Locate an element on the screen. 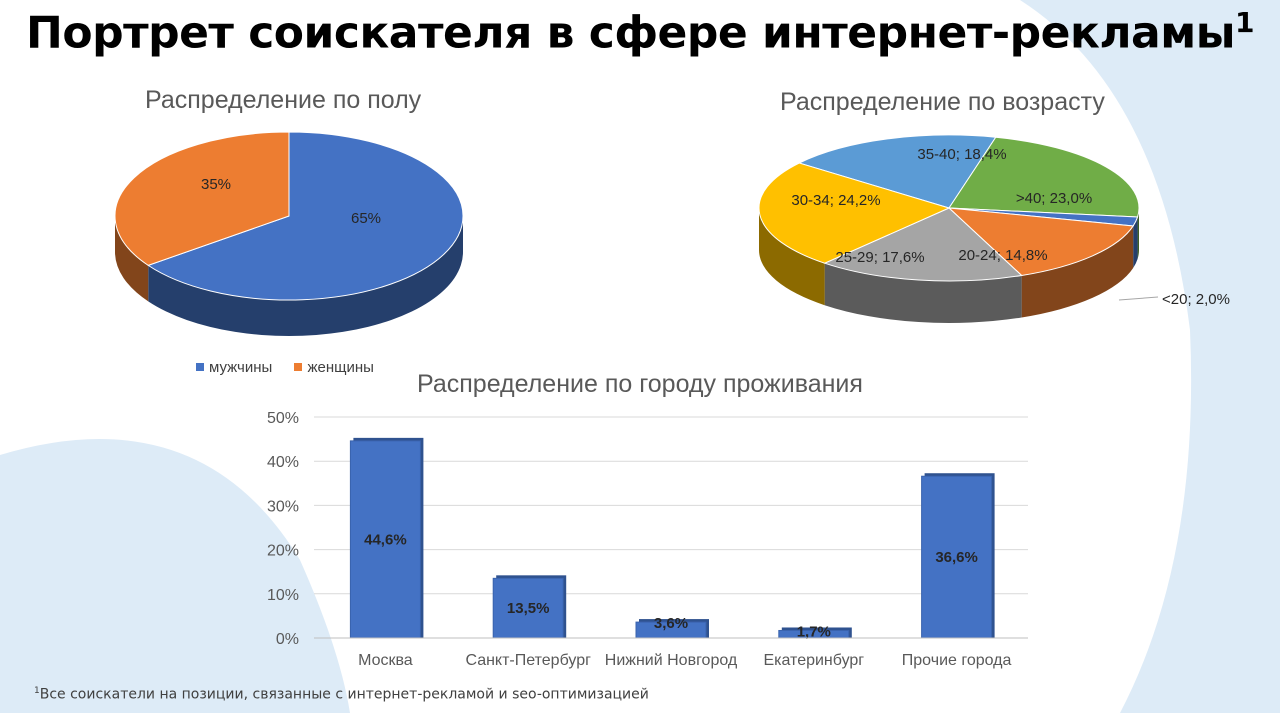  bar-value-label: 13,5% is located at coordinates (528, 608).